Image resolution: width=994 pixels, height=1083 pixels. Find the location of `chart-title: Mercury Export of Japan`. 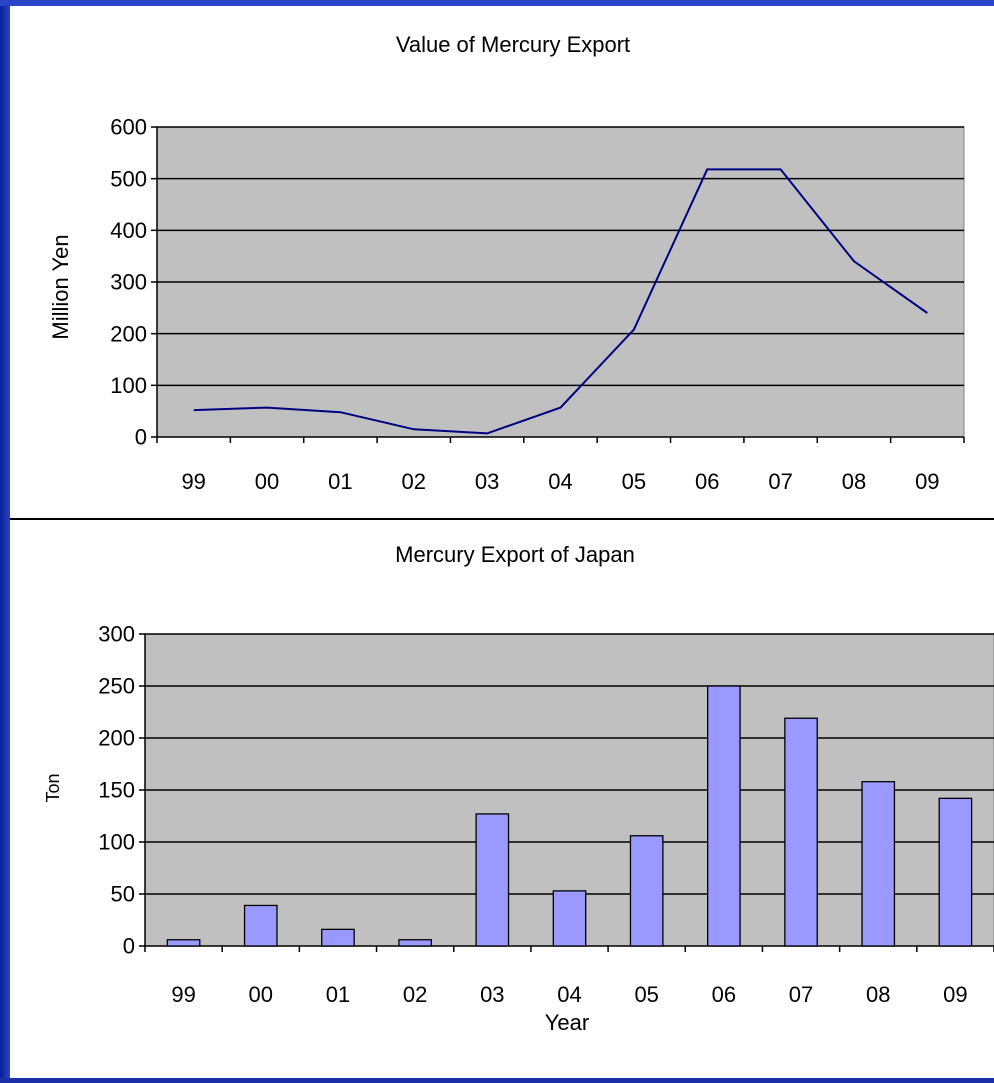

chart-title: Mercury Export of Japan is located at coordinates (515, 554).